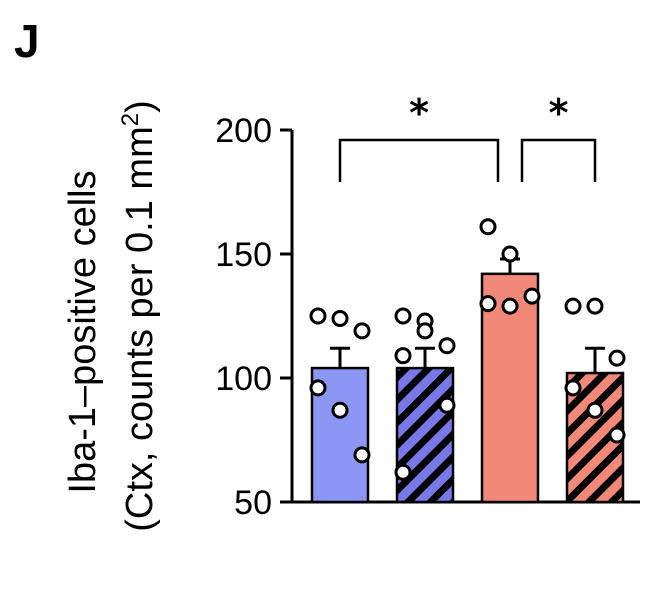  What do you see at coordinates (139, 315) in the screenshot?
I see `y-axis-title-line2: (Ctx, counts per 0.1 mm2)` at bounding box center [139, 315].